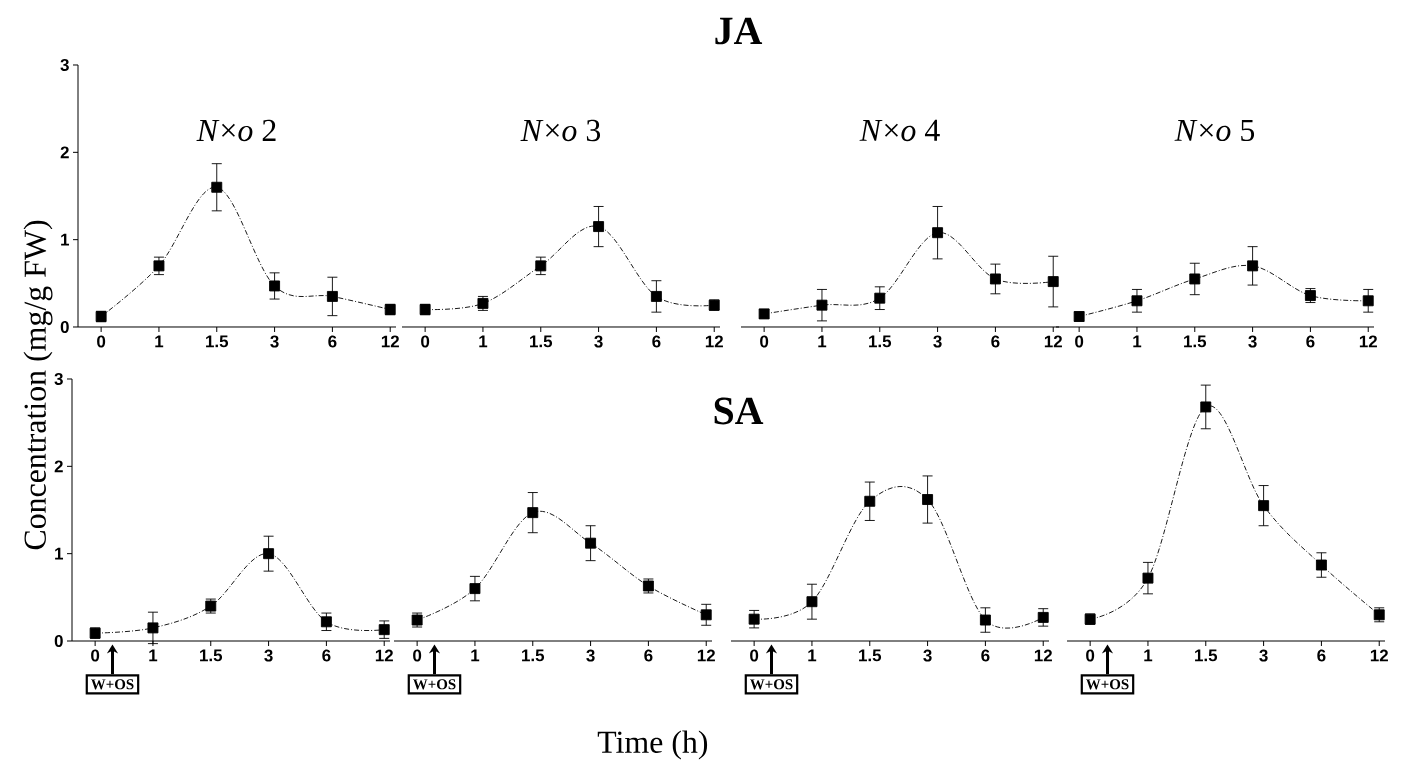 The image size is (1422, 769). Describe the element at coordinates (899, 130) in the screenshot. I see `text: N×o 4` at that location.